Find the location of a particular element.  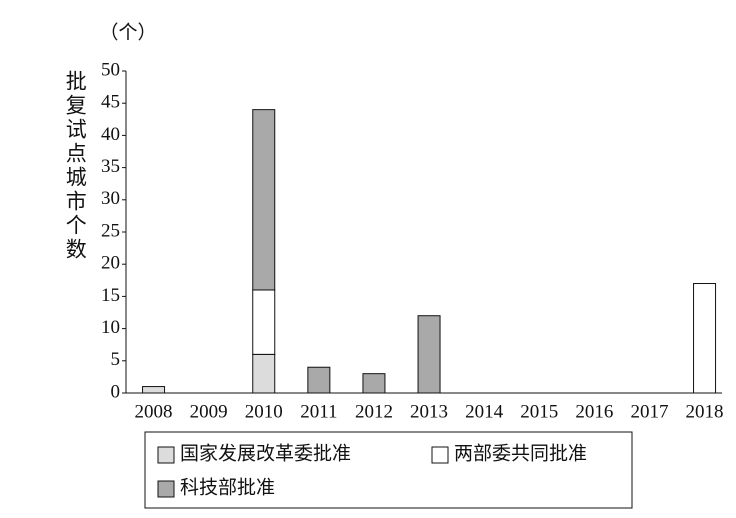

legend-label: 国家发展改革委批准 is located at coordinates (265, 453).